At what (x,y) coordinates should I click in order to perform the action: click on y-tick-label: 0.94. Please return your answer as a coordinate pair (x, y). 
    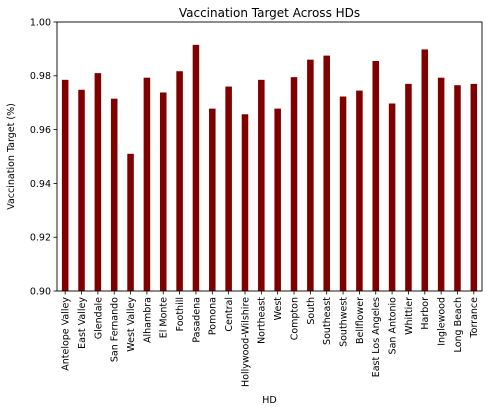
    Looking at the image, I should click on (40, 184).